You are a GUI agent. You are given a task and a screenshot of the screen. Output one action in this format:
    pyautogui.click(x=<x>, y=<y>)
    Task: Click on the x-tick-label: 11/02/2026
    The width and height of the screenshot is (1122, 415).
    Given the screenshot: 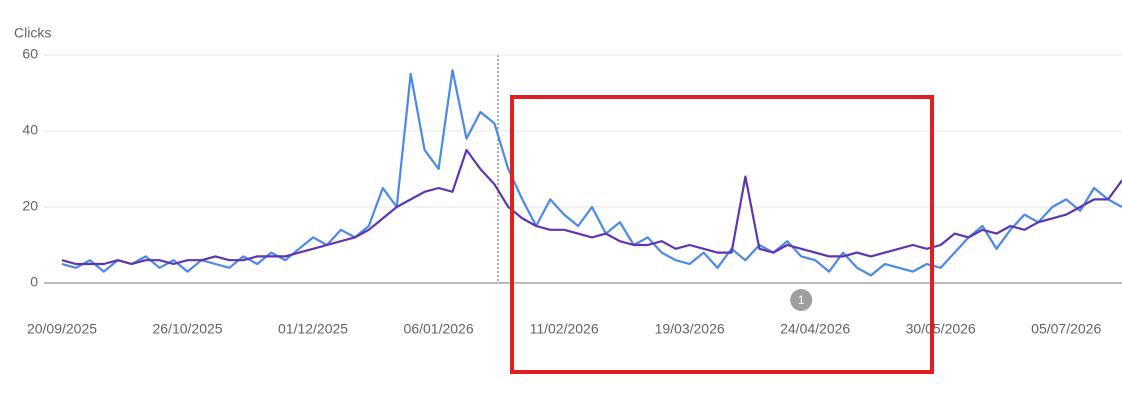 What is the action you would take?
    pyautogui.click(x=564, y=329)
    